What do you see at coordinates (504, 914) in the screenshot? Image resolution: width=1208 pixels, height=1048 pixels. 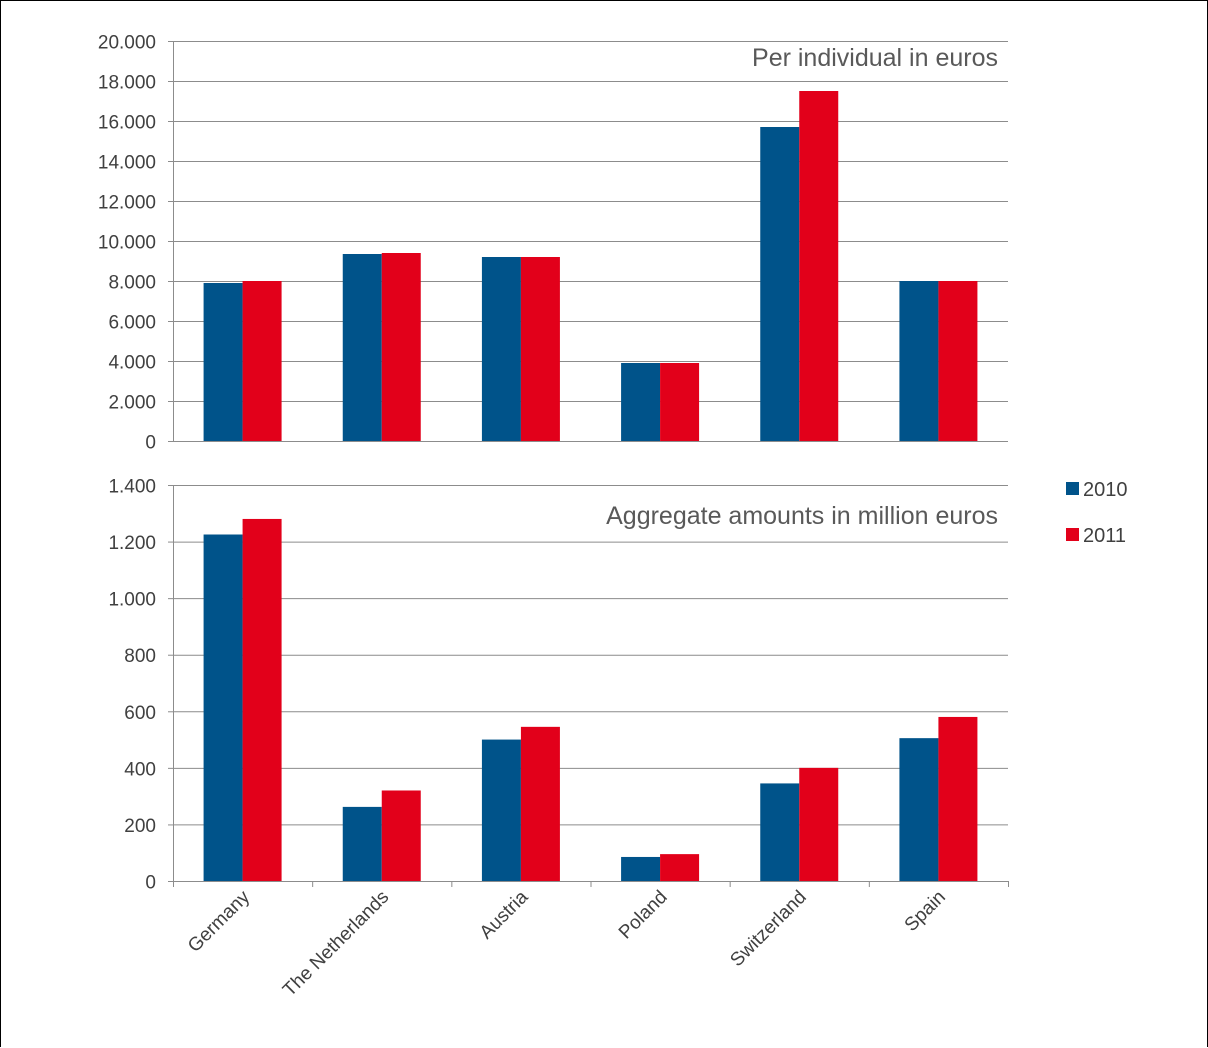 I see `x-tick-label: Austria` at bounding box center [504, 914].